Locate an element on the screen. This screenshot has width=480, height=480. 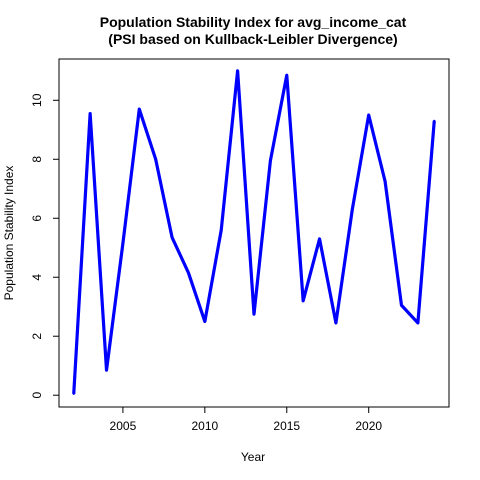
x-tick-label: 2010 is located at coordinates (204, 426).